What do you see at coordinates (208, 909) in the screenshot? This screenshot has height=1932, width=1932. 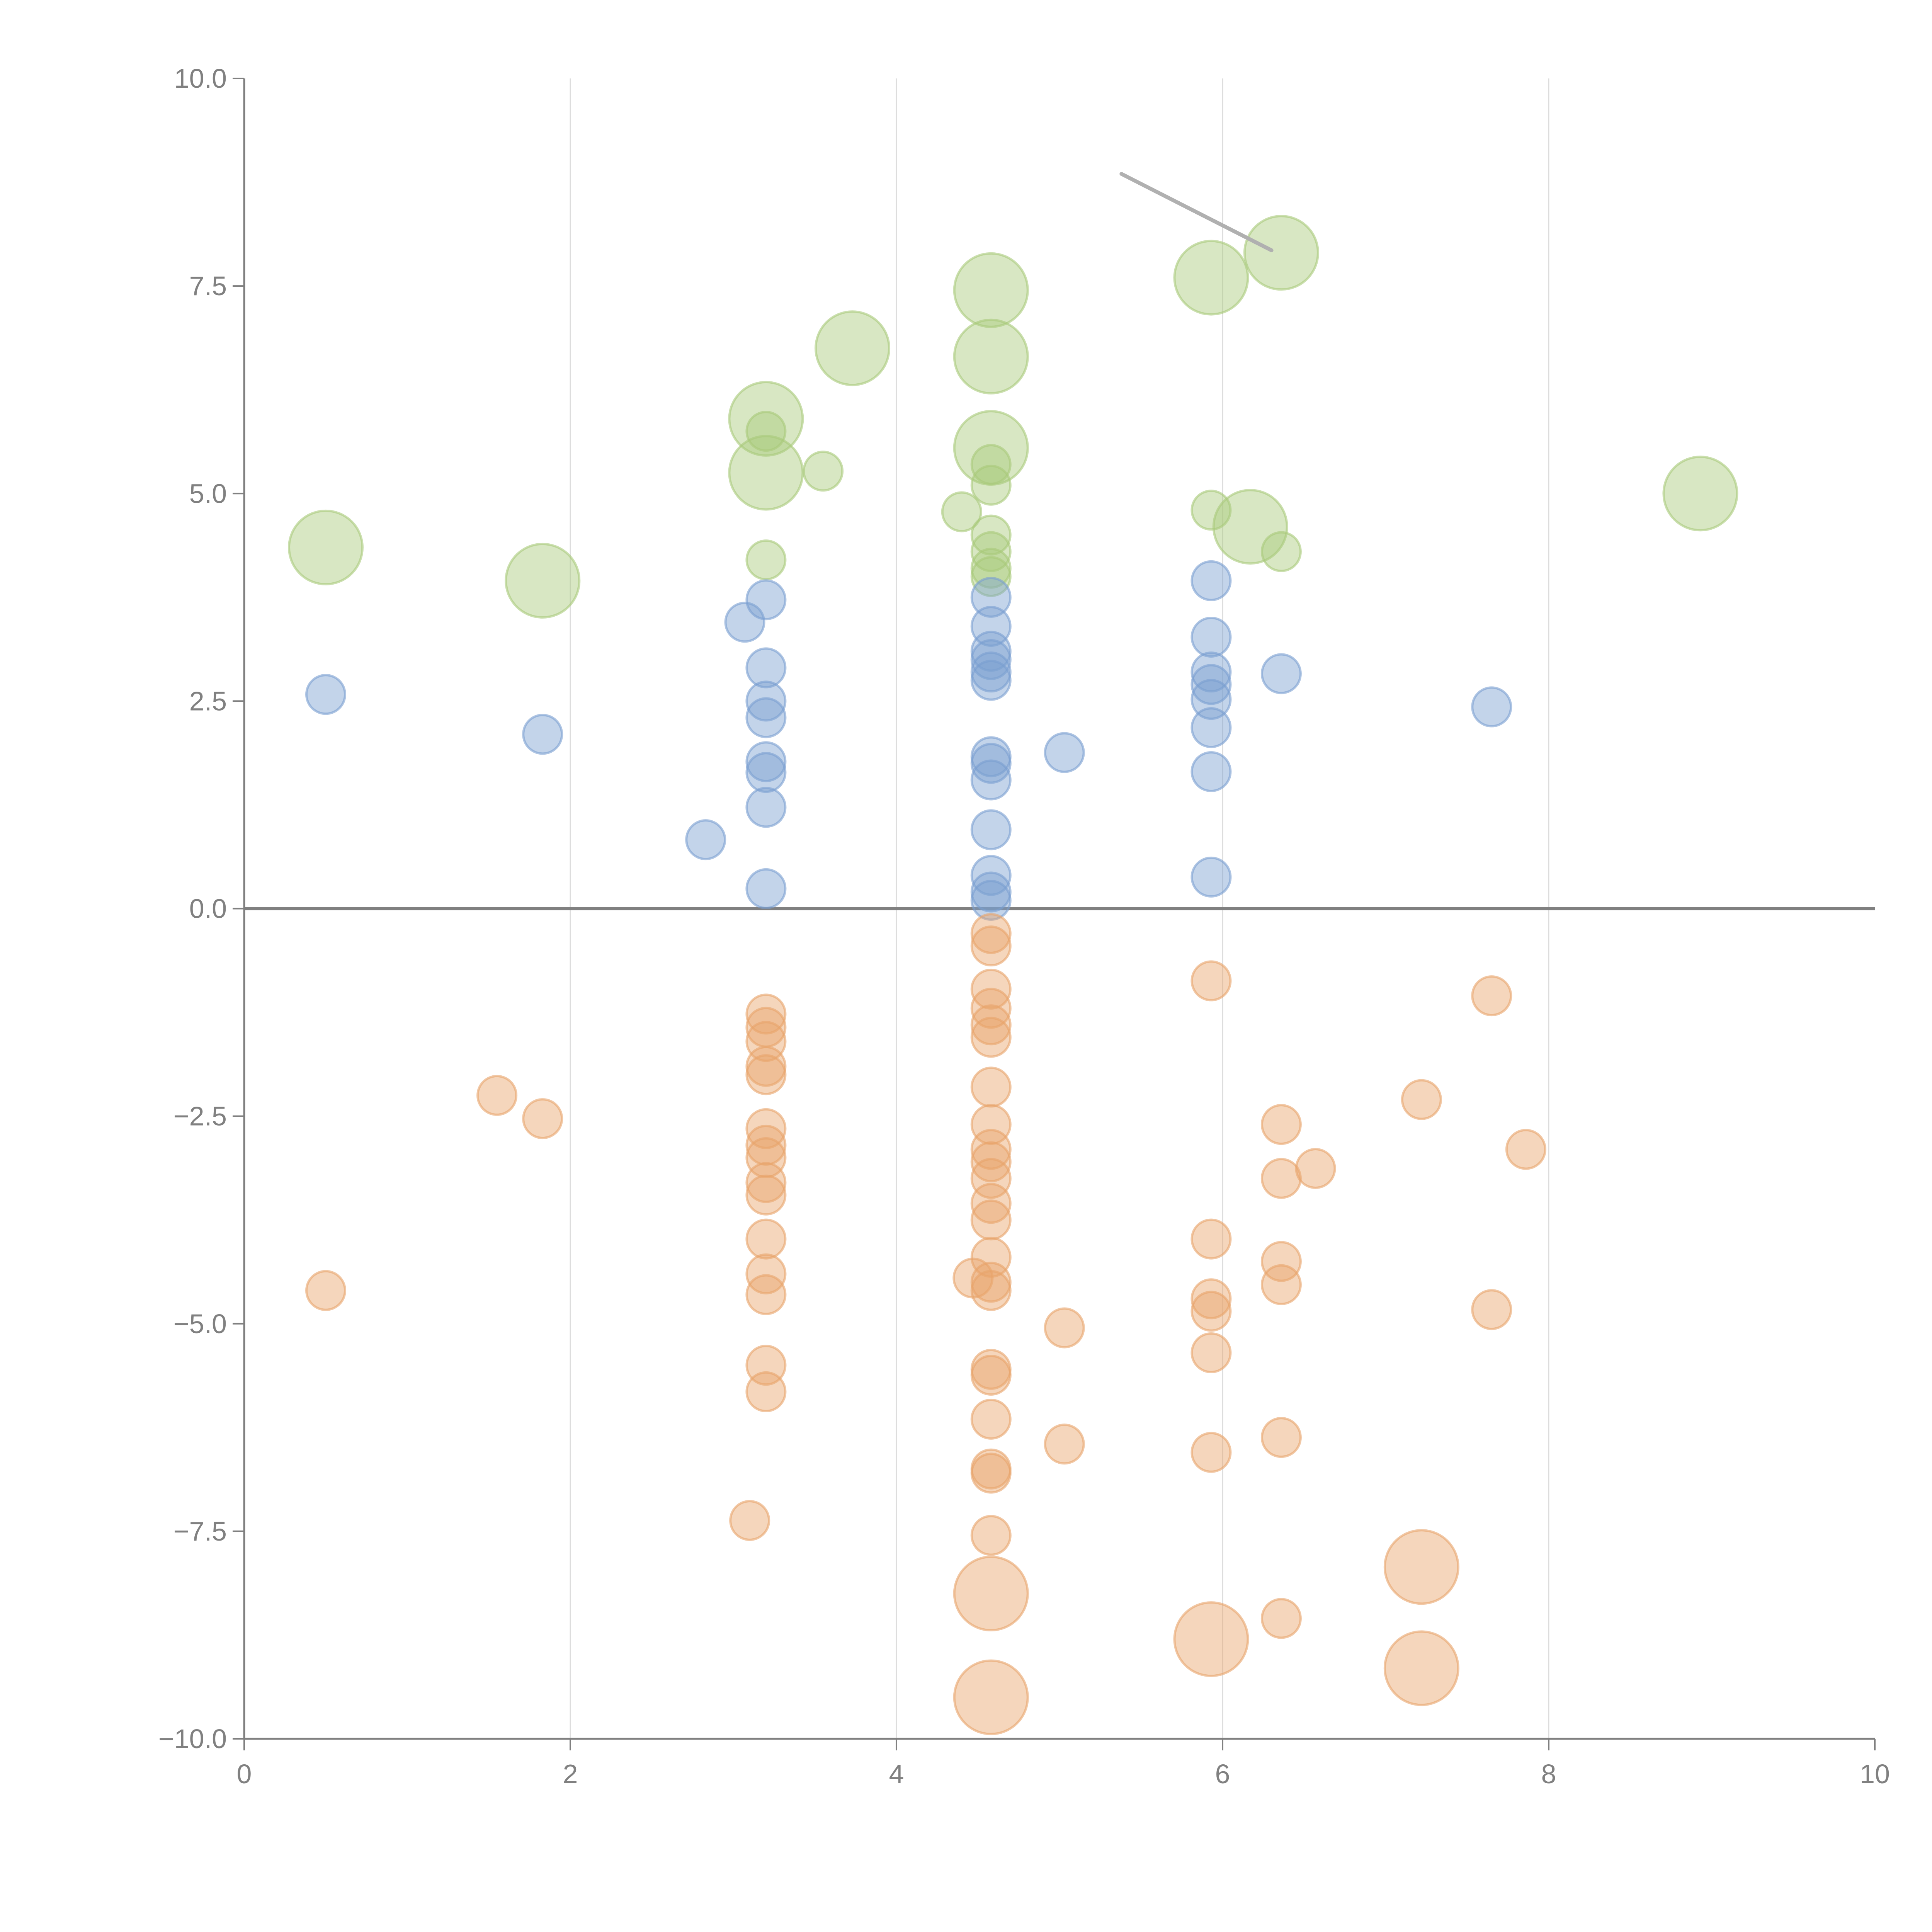 I see `y-tick-label: 0.0` at bounding box center [208, 909].